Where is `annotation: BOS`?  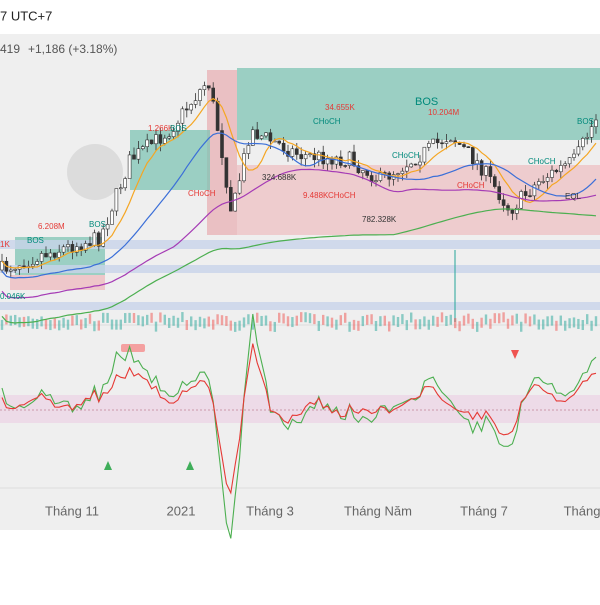 annotation: BOS is located at coordinates (585, 121).